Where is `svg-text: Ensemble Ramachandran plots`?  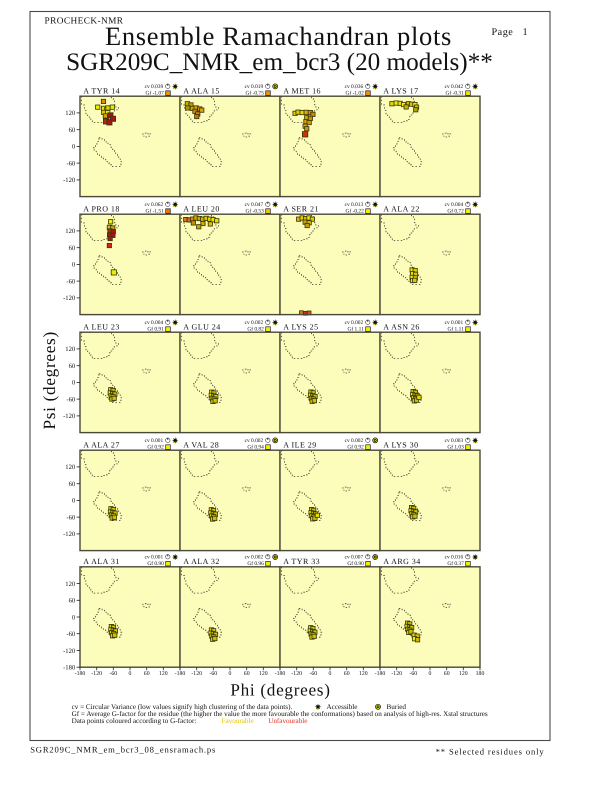 svg-text: Ensemble Ramachandran plots is located at coordinates (278, 36).